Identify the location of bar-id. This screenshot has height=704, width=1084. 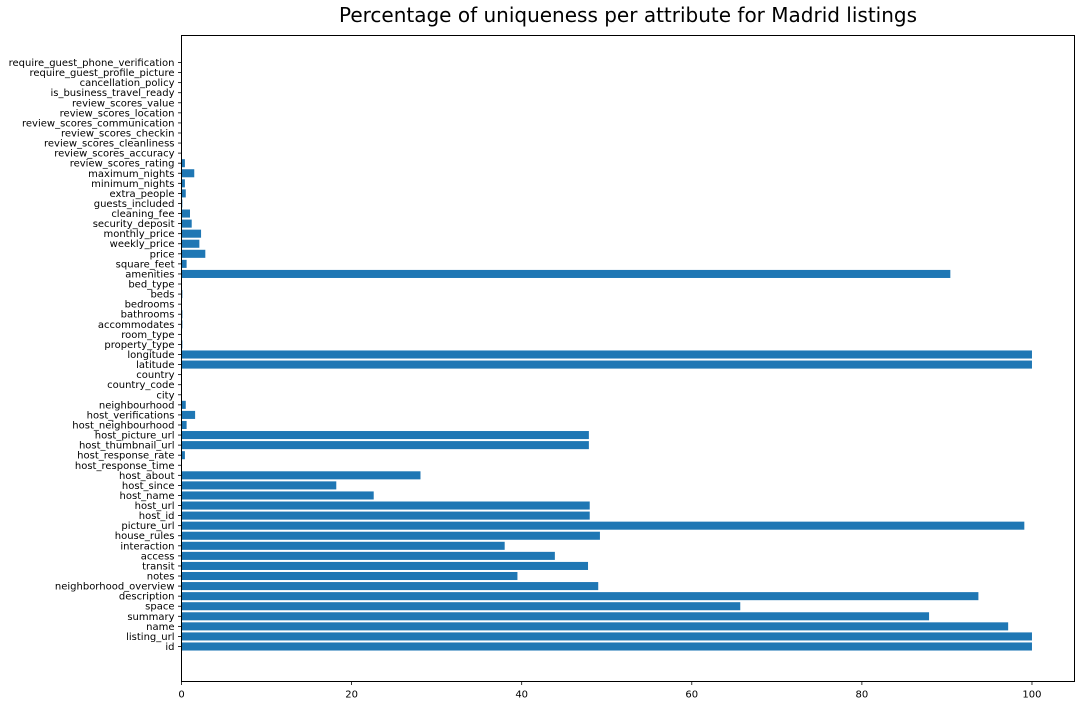
(606, 646).